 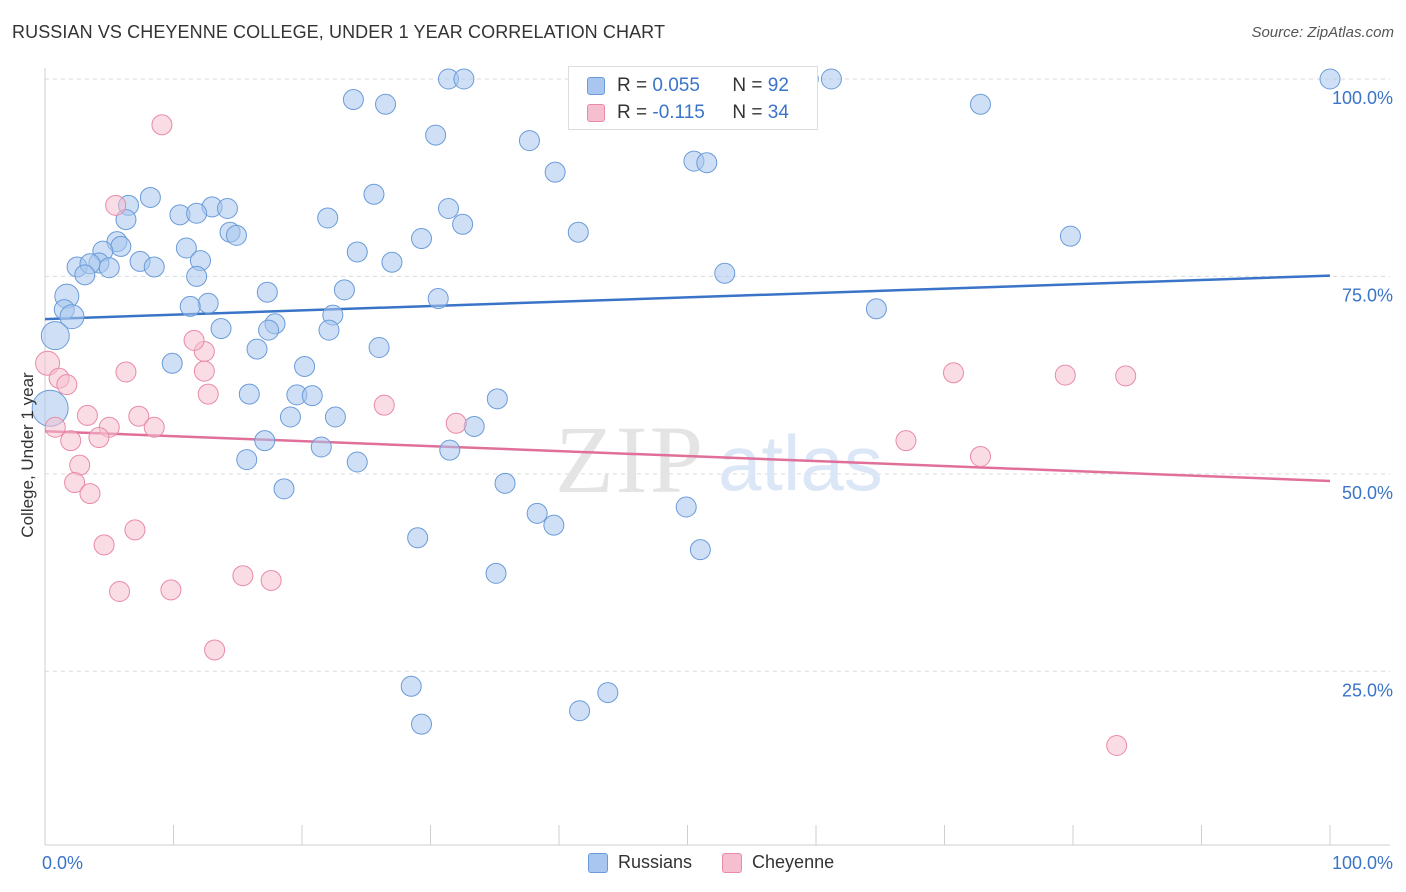 I want to click on legend-item-russians: Russians, so click(x=640, y=862).